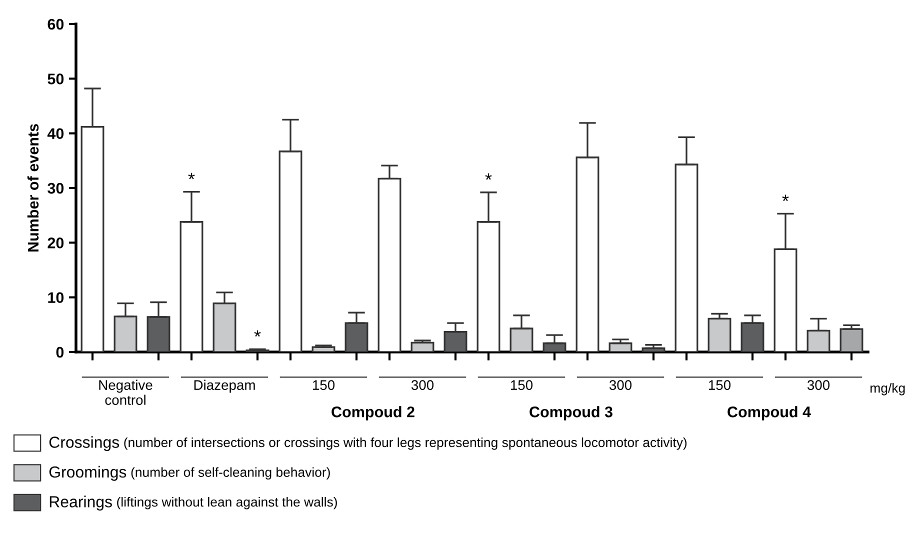 This screenshot has height=541, width=917. I want to click on text: Compoud 3, so click(571, 413).